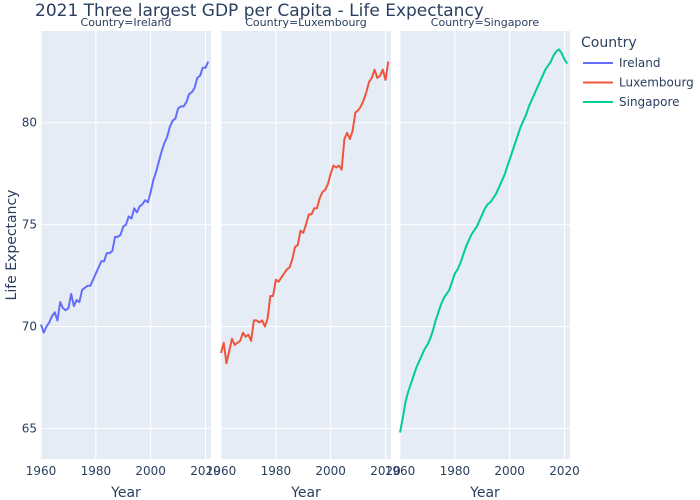 This screenshot has width=700, height=500. Describe the element at coordinates (12, 245) in the screenshot. I see `y-axis-title: Life Expectancy` at that location.